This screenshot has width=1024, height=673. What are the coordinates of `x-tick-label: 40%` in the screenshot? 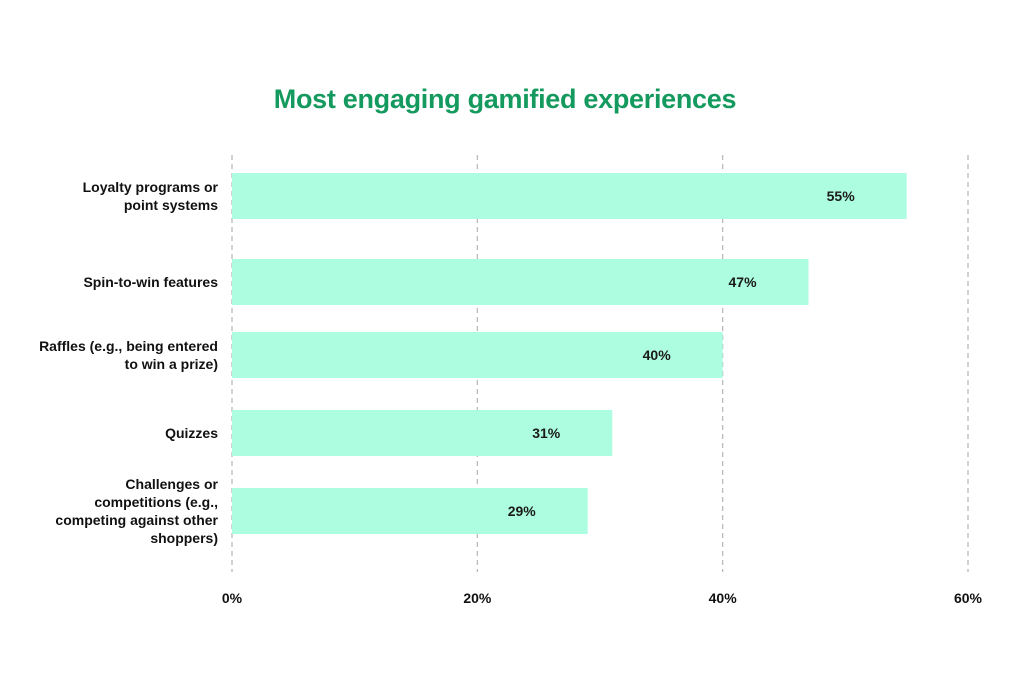 It's located at (723, 598).